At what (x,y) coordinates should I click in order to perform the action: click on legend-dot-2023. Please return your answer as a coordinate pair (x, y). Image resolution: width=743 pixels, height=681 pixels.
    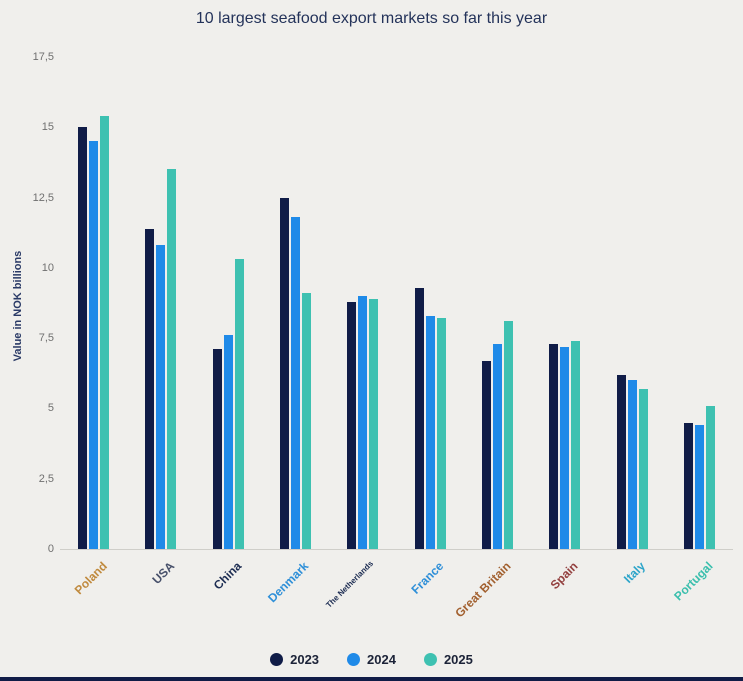
    Looking at the image, I should click on (277, 659).